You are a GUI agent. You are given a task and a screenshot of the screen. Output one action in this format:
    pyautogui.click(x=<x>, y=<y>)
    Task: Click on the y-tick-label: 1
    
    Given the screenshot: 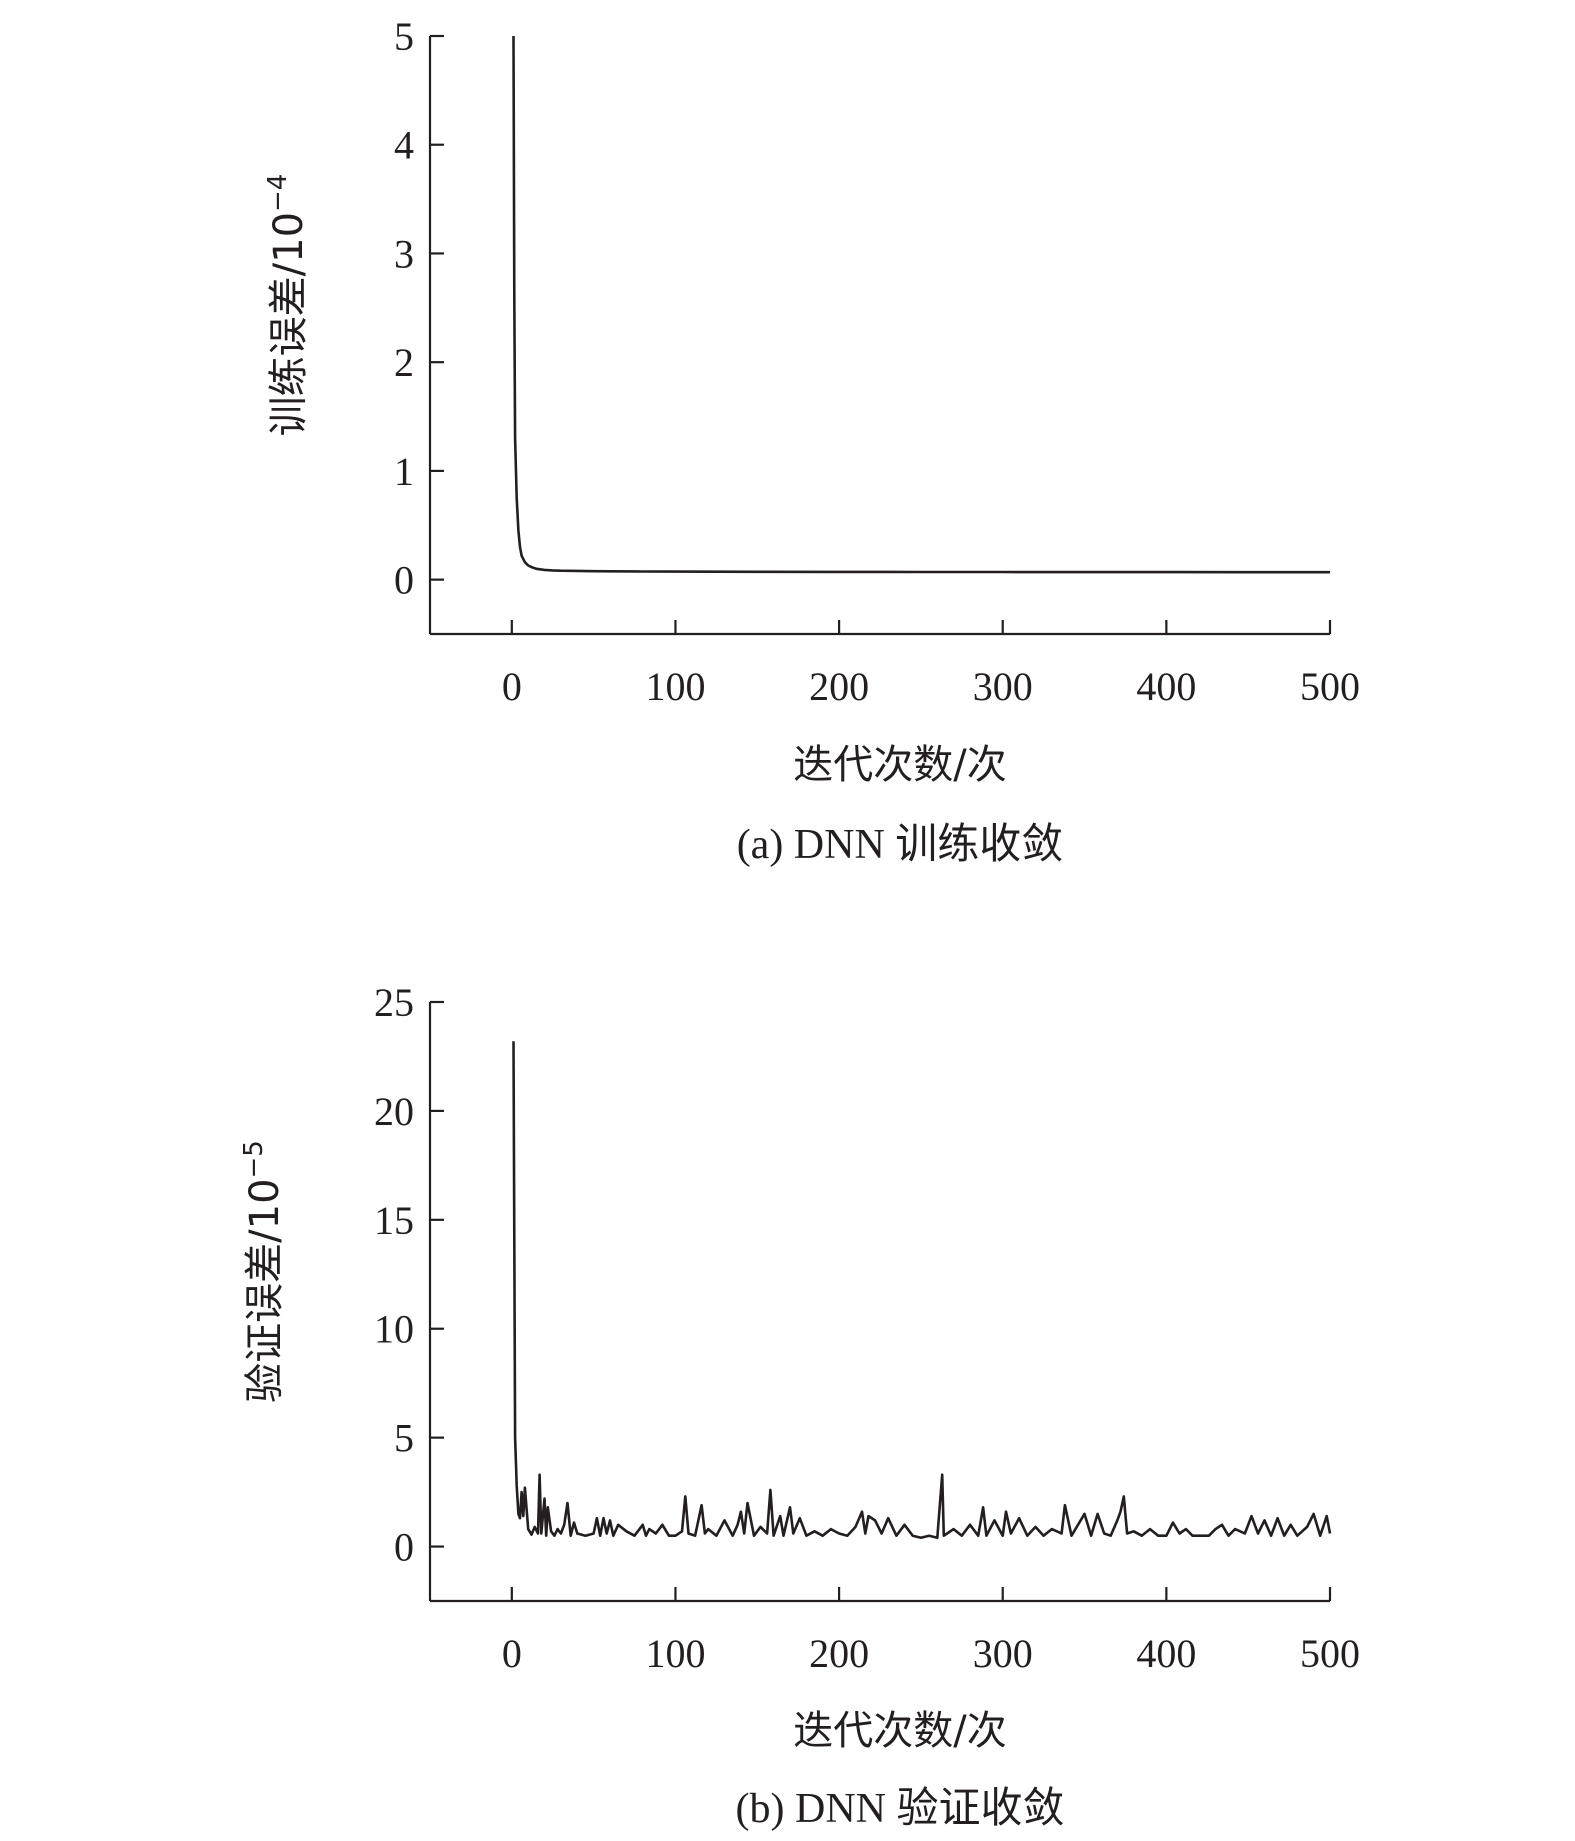 What is the action you would take?
    pyautogui.click(x=404, y=471)
    